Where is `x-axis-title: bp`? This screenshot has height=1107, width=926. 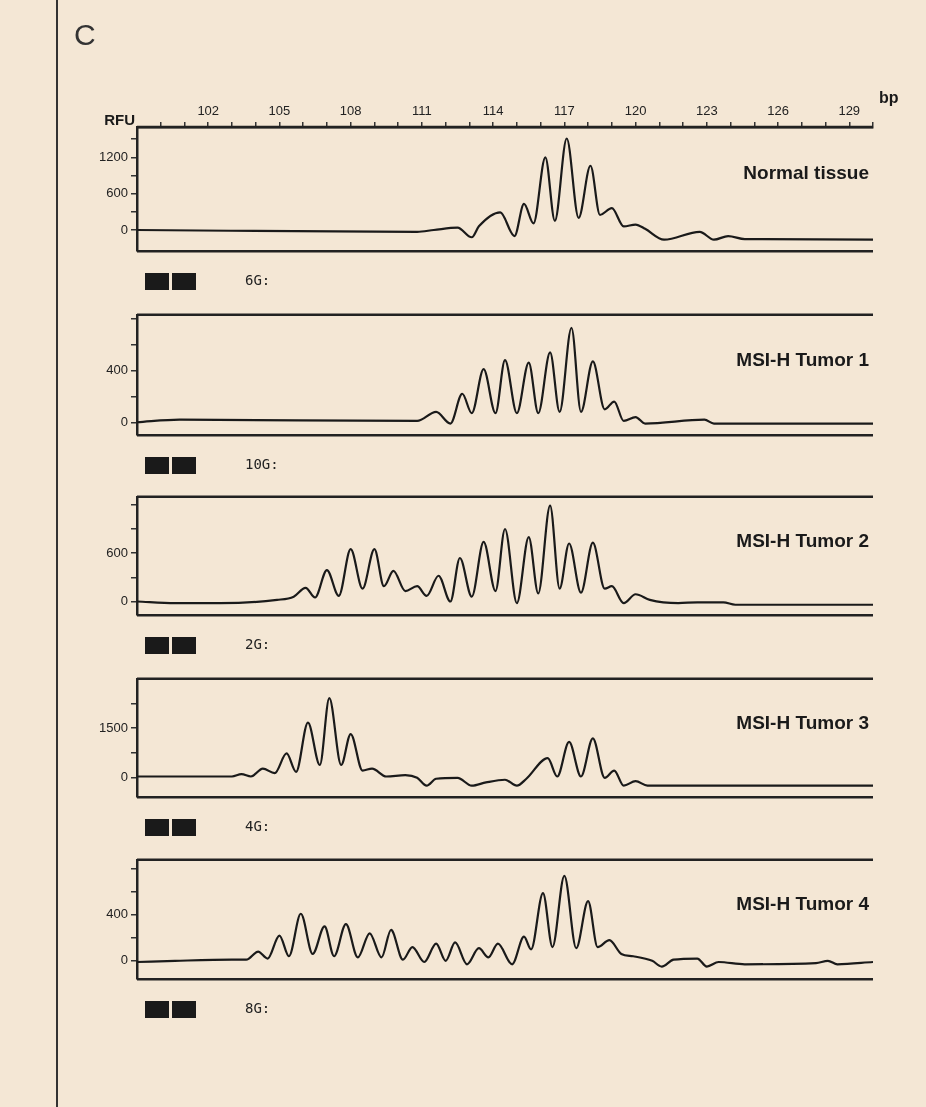 x-axis-title: bp is located at coordinates (889, 98).